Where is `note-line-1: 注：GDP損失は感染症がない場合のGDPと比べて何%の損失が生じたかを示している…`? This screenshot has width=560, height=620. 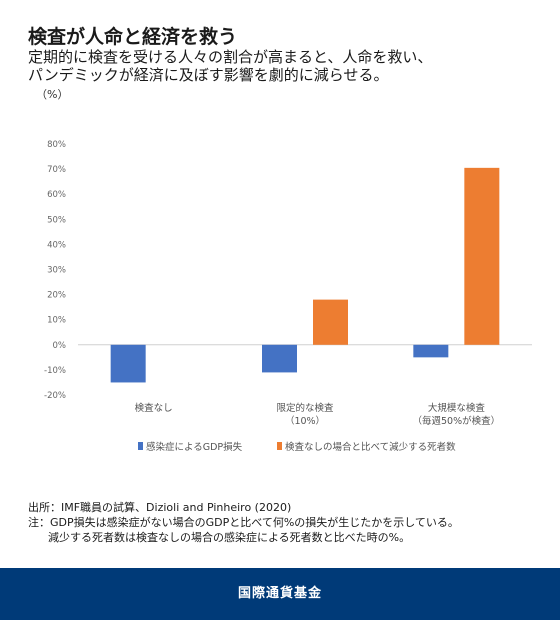
note-line-1: 注：GDP損失は感染症がない場合のGDPと比べて何%の損失が生じたかを示している… is located at coordinates (243, 522).